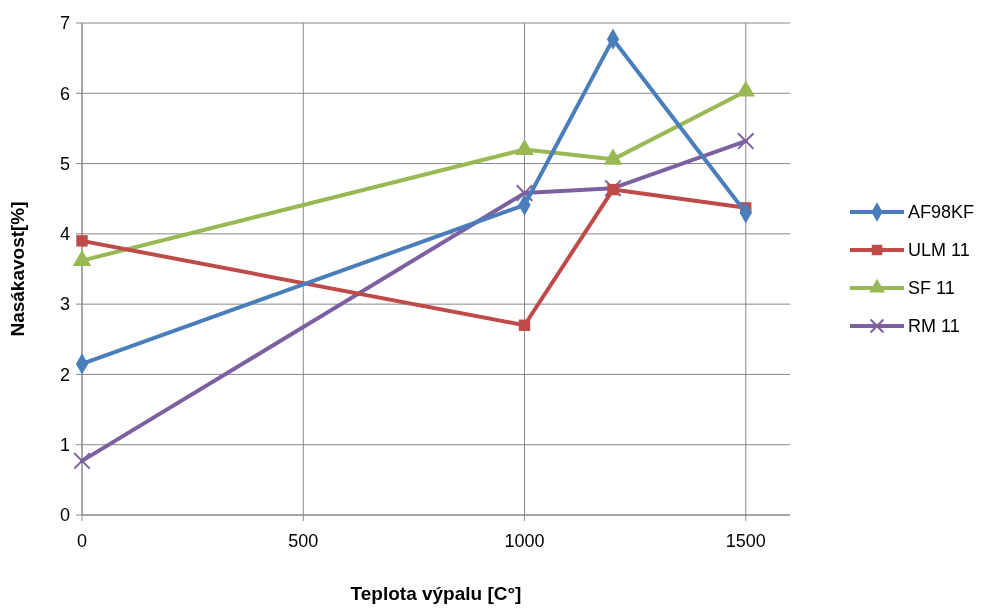 Image resolution: width=1002 pixels, height=608 pixels. What do you see at coordinates (64, 374) in the screenshot?
I see `y-tick-label: 2` at bounding box center [64, 374].